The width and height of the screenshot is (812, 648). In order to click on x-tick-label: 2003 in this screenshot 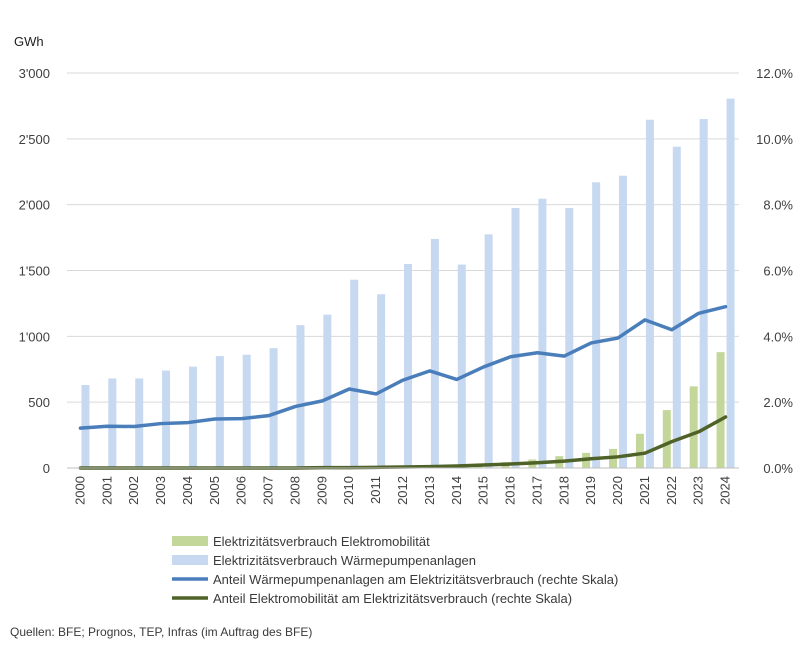, I will do `click(160, 490)`.